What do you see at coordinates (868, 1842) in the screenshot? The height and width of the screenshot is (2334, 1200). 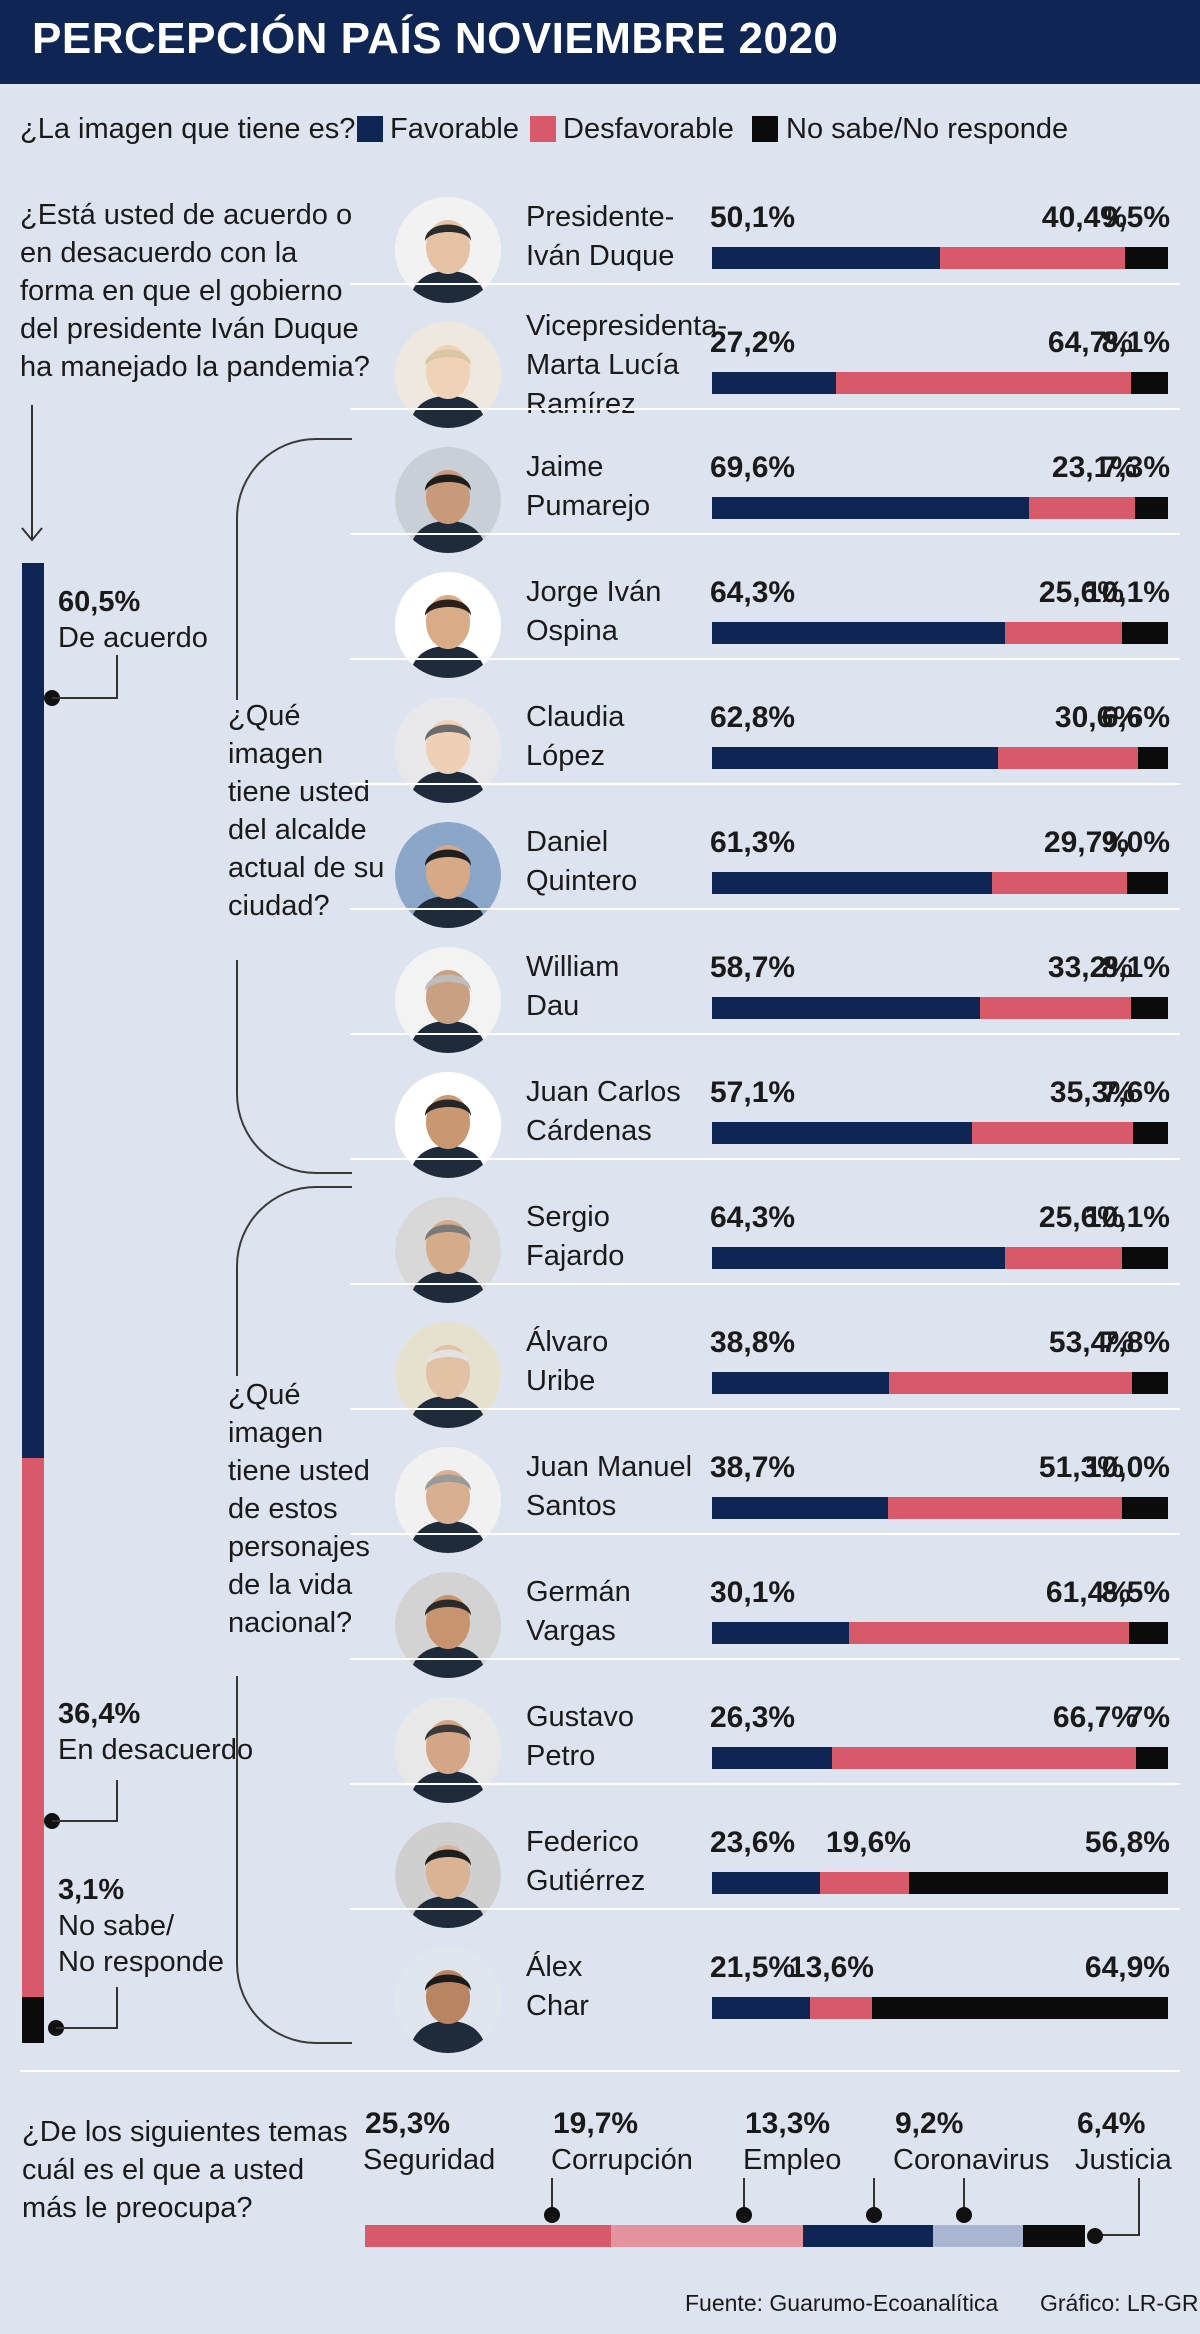 I see `value-label-federico-gutiérrez-desfavorable: 19,6%` at bounding box center [868, 1842].